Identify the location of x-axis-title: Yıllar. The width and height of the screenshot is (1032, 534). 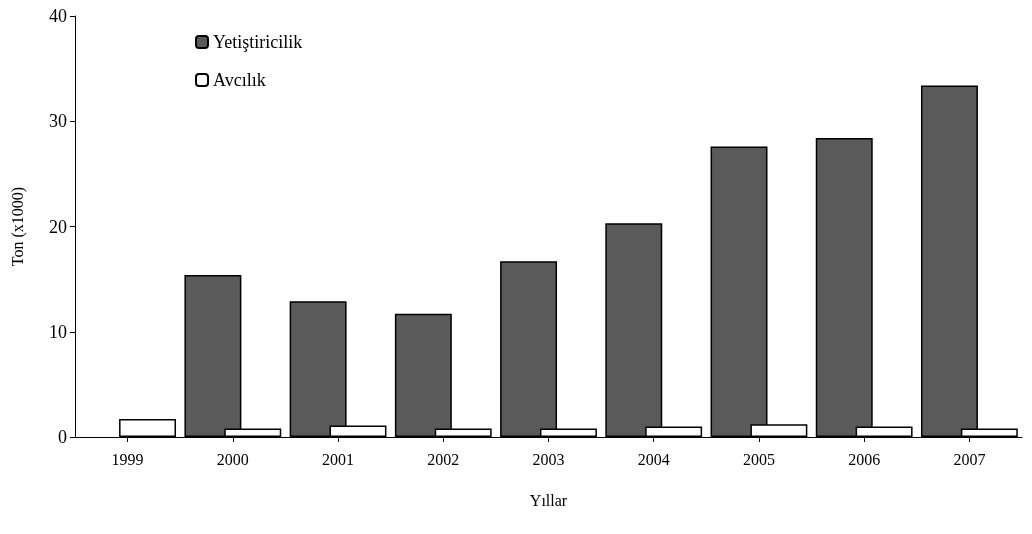
(548, 500).